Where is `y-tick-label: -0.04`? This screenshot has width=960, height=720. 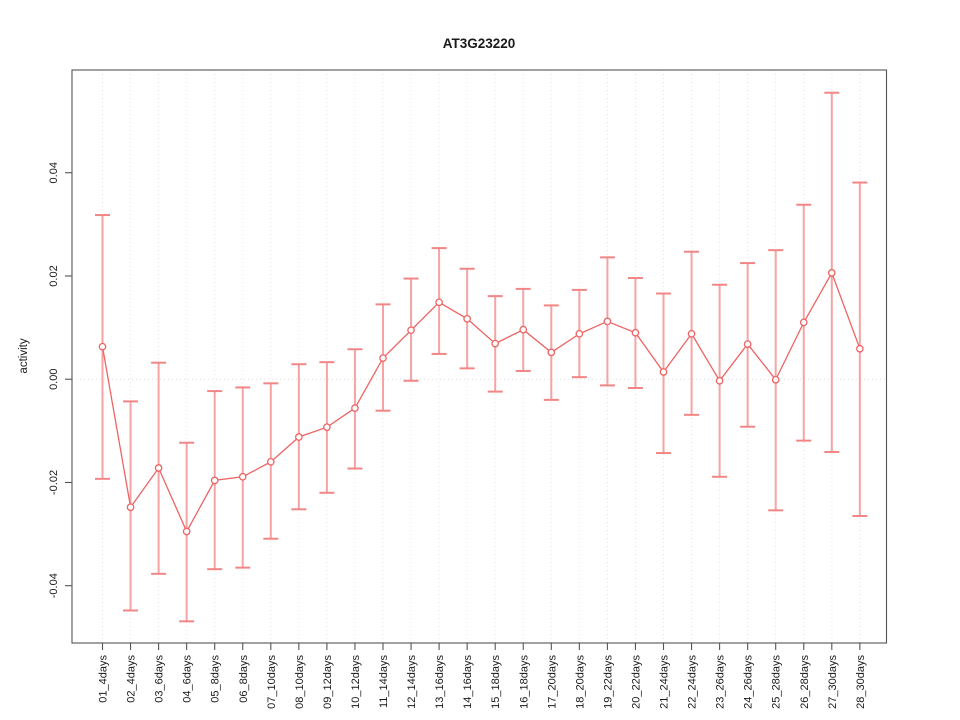 y-tick-label: -0.04 is located at coordinates (54, 585).